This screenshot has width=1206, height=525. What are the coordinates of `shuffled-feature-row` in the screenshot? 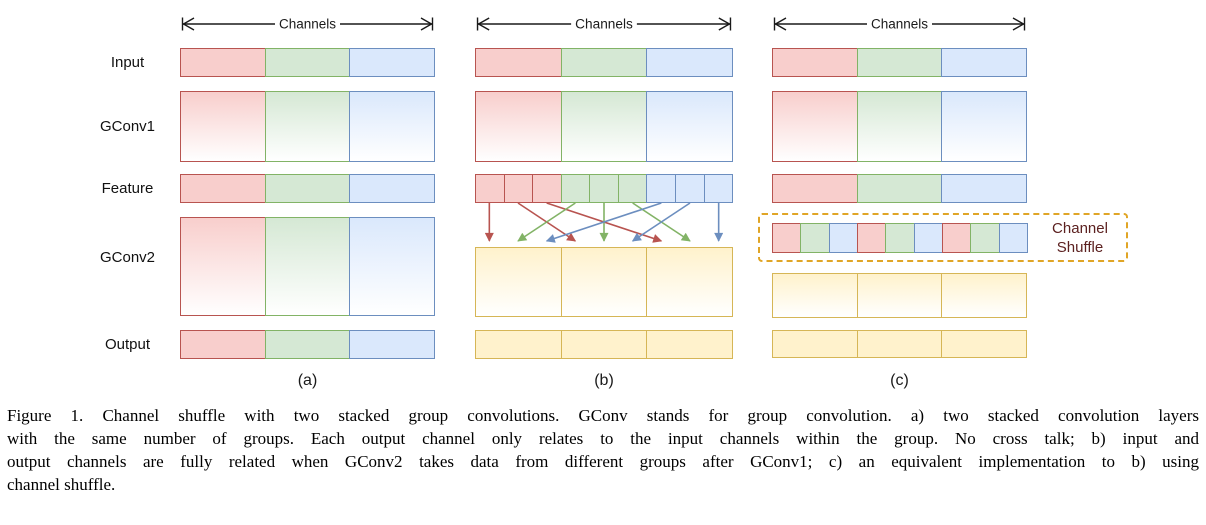 It's located at (900, 238).